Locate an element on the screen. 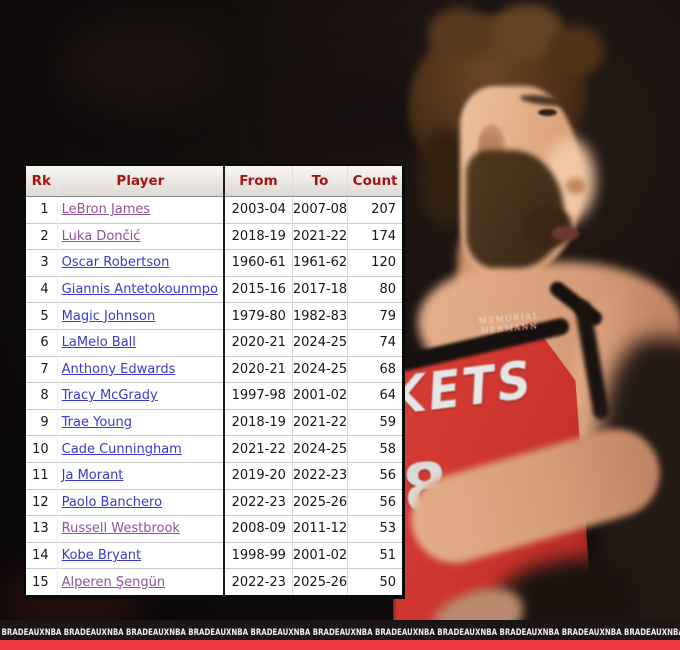 The height and width of the screenshot is (650, 680). player-cell: Anthony Edwards is located at coordinates (140, 369).